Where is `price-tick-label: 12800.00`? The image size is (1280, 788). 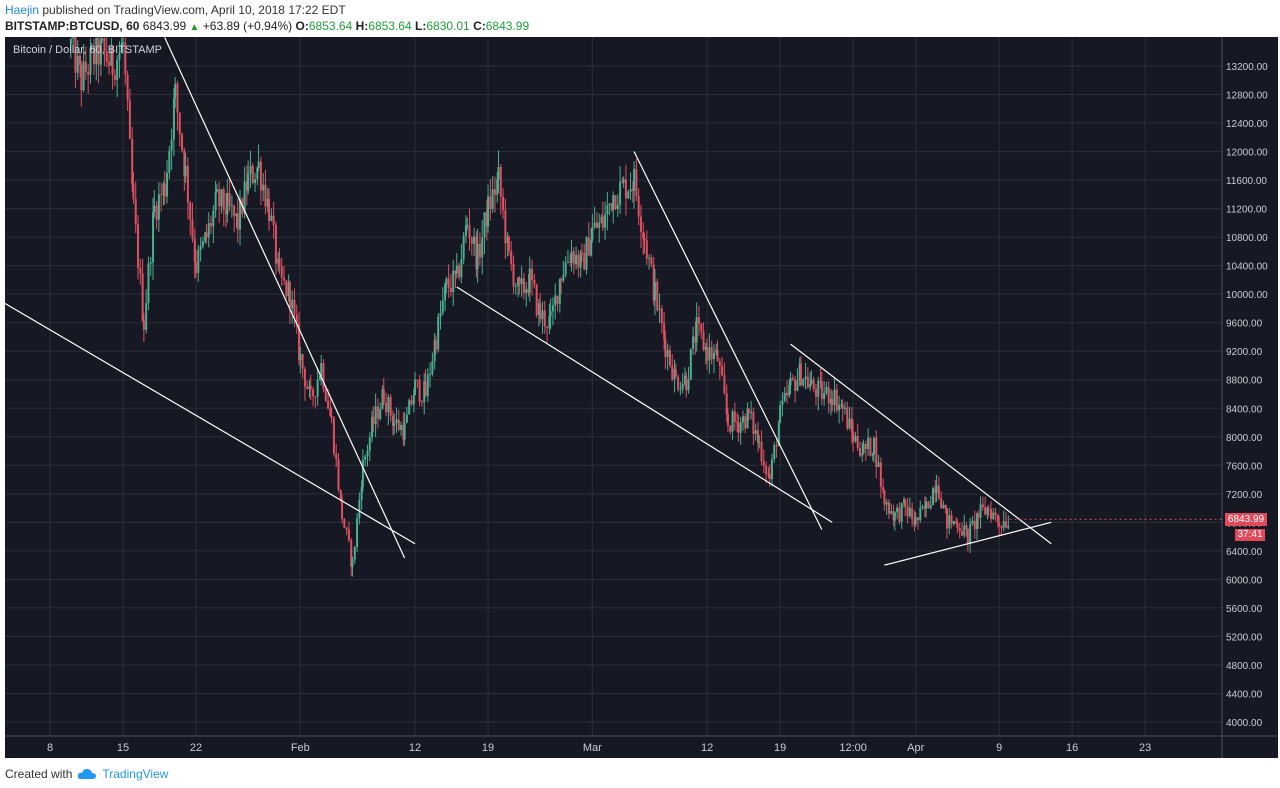
price-tick-label: 12800.00 is located at coordinates (1247, 96).